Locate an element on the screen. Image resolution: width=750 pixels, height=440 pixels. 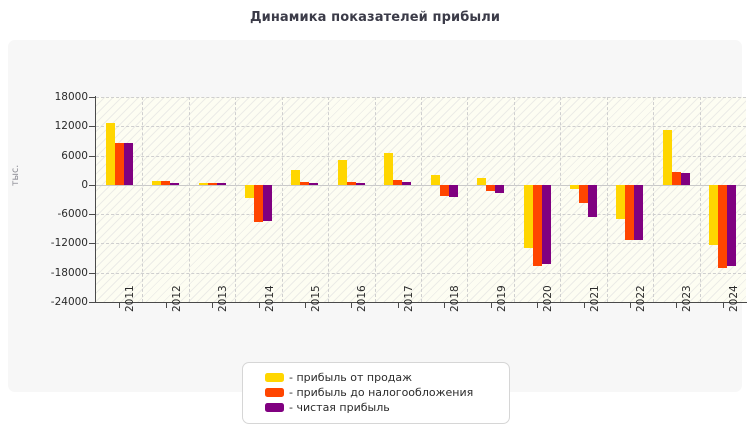
bar-прибыль-до-налогообложения-2020 is located at coordinates (537, 225).